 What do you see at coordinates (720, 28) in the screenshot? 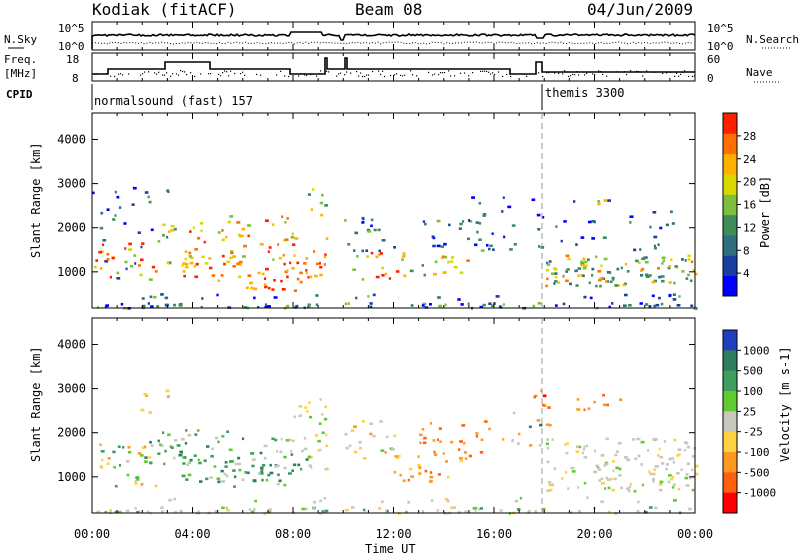
I see `nsearch-tick-high: 10^5` at bounding box center [720, 28].